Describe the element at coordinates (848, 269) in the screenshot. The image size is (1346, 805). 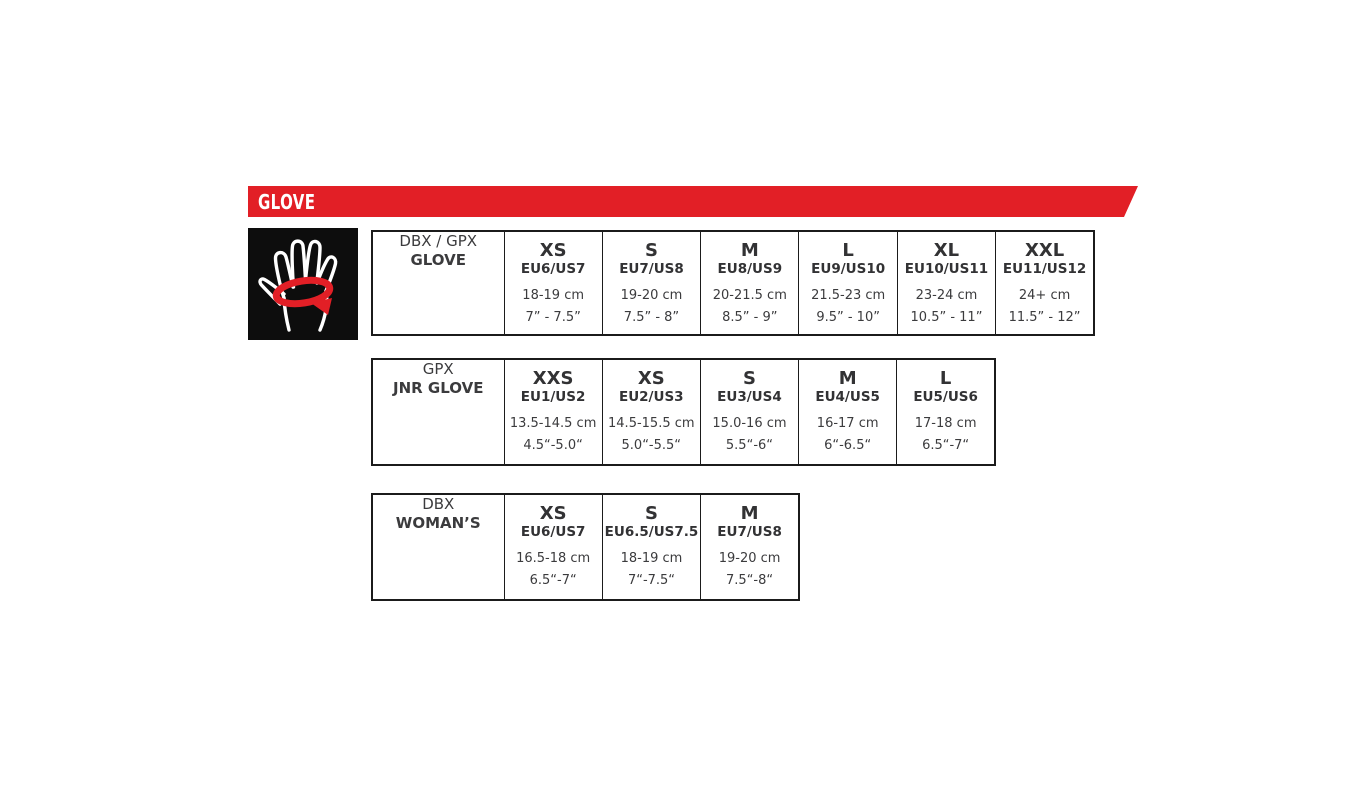
I see `eu-us-label: EU9/US10` at that location.